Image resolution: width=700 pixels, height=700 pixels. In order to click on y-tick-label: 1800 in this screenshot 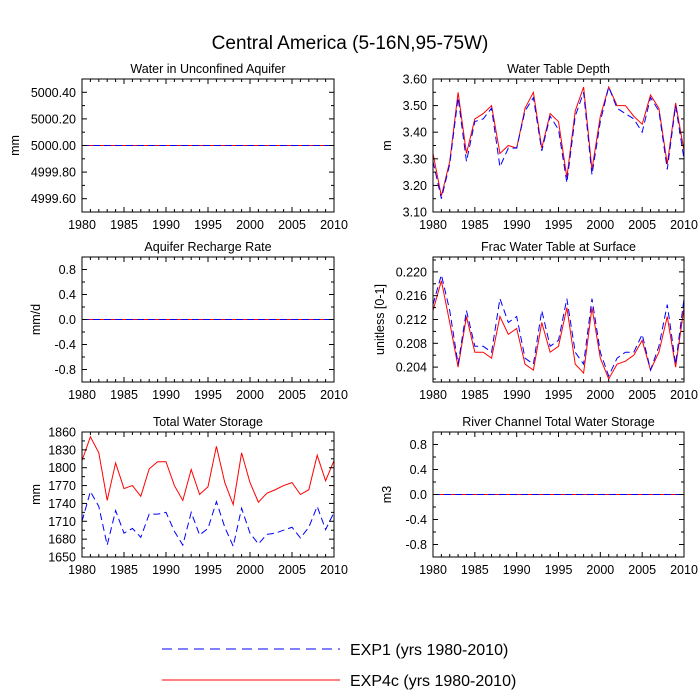, I will do `click(62, 468)`.